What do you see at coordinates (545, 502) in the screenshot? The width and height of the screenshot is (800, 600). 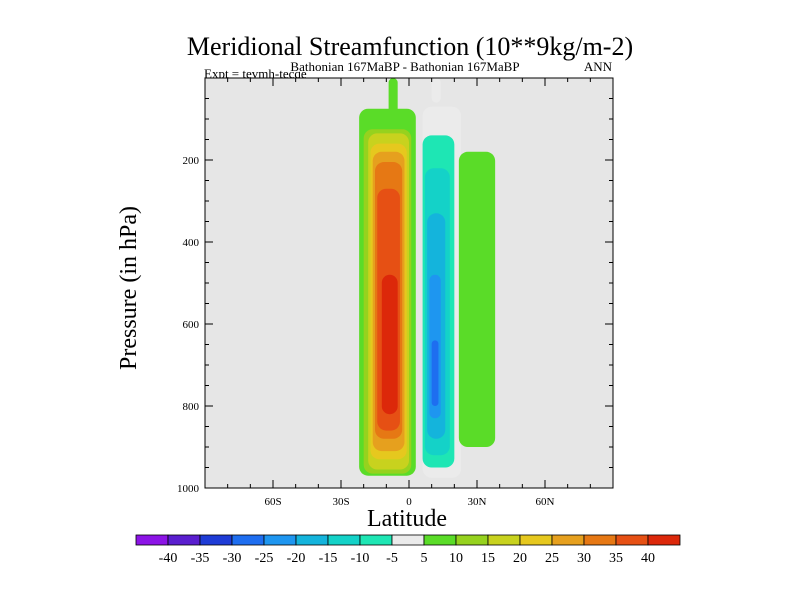 I see `x-tick-label: 60N` at bounding box center [545, 502].